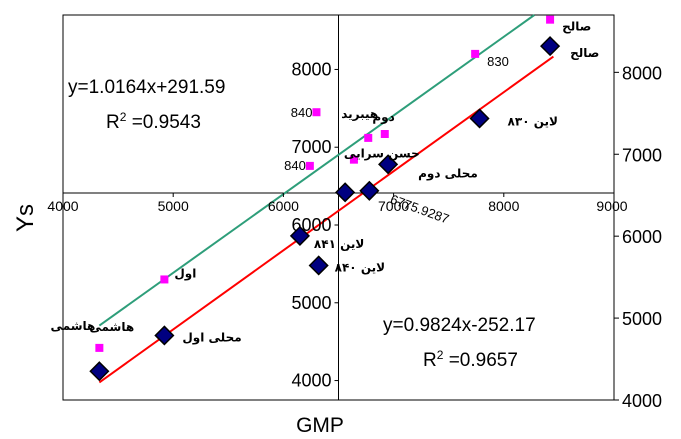 The image size is (681, 439). Describe the element at coordinates (146, 87) in the screenshot. I see `equation-text: y=1.0164x+291.59` at that location.